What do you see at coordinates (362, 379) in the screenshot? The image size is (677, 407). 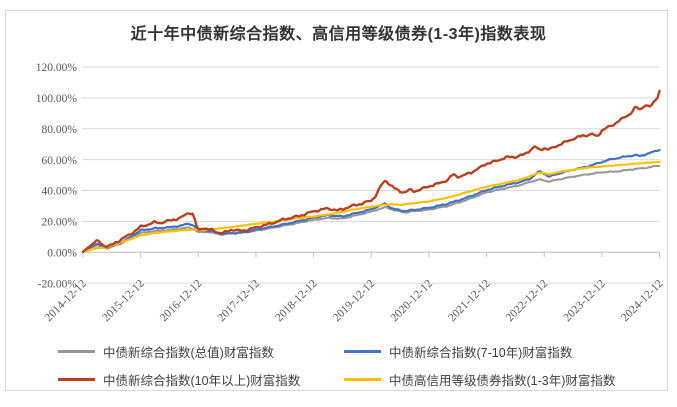 I see `legend-line-yellow-icon` at bounding box center [362, 379].